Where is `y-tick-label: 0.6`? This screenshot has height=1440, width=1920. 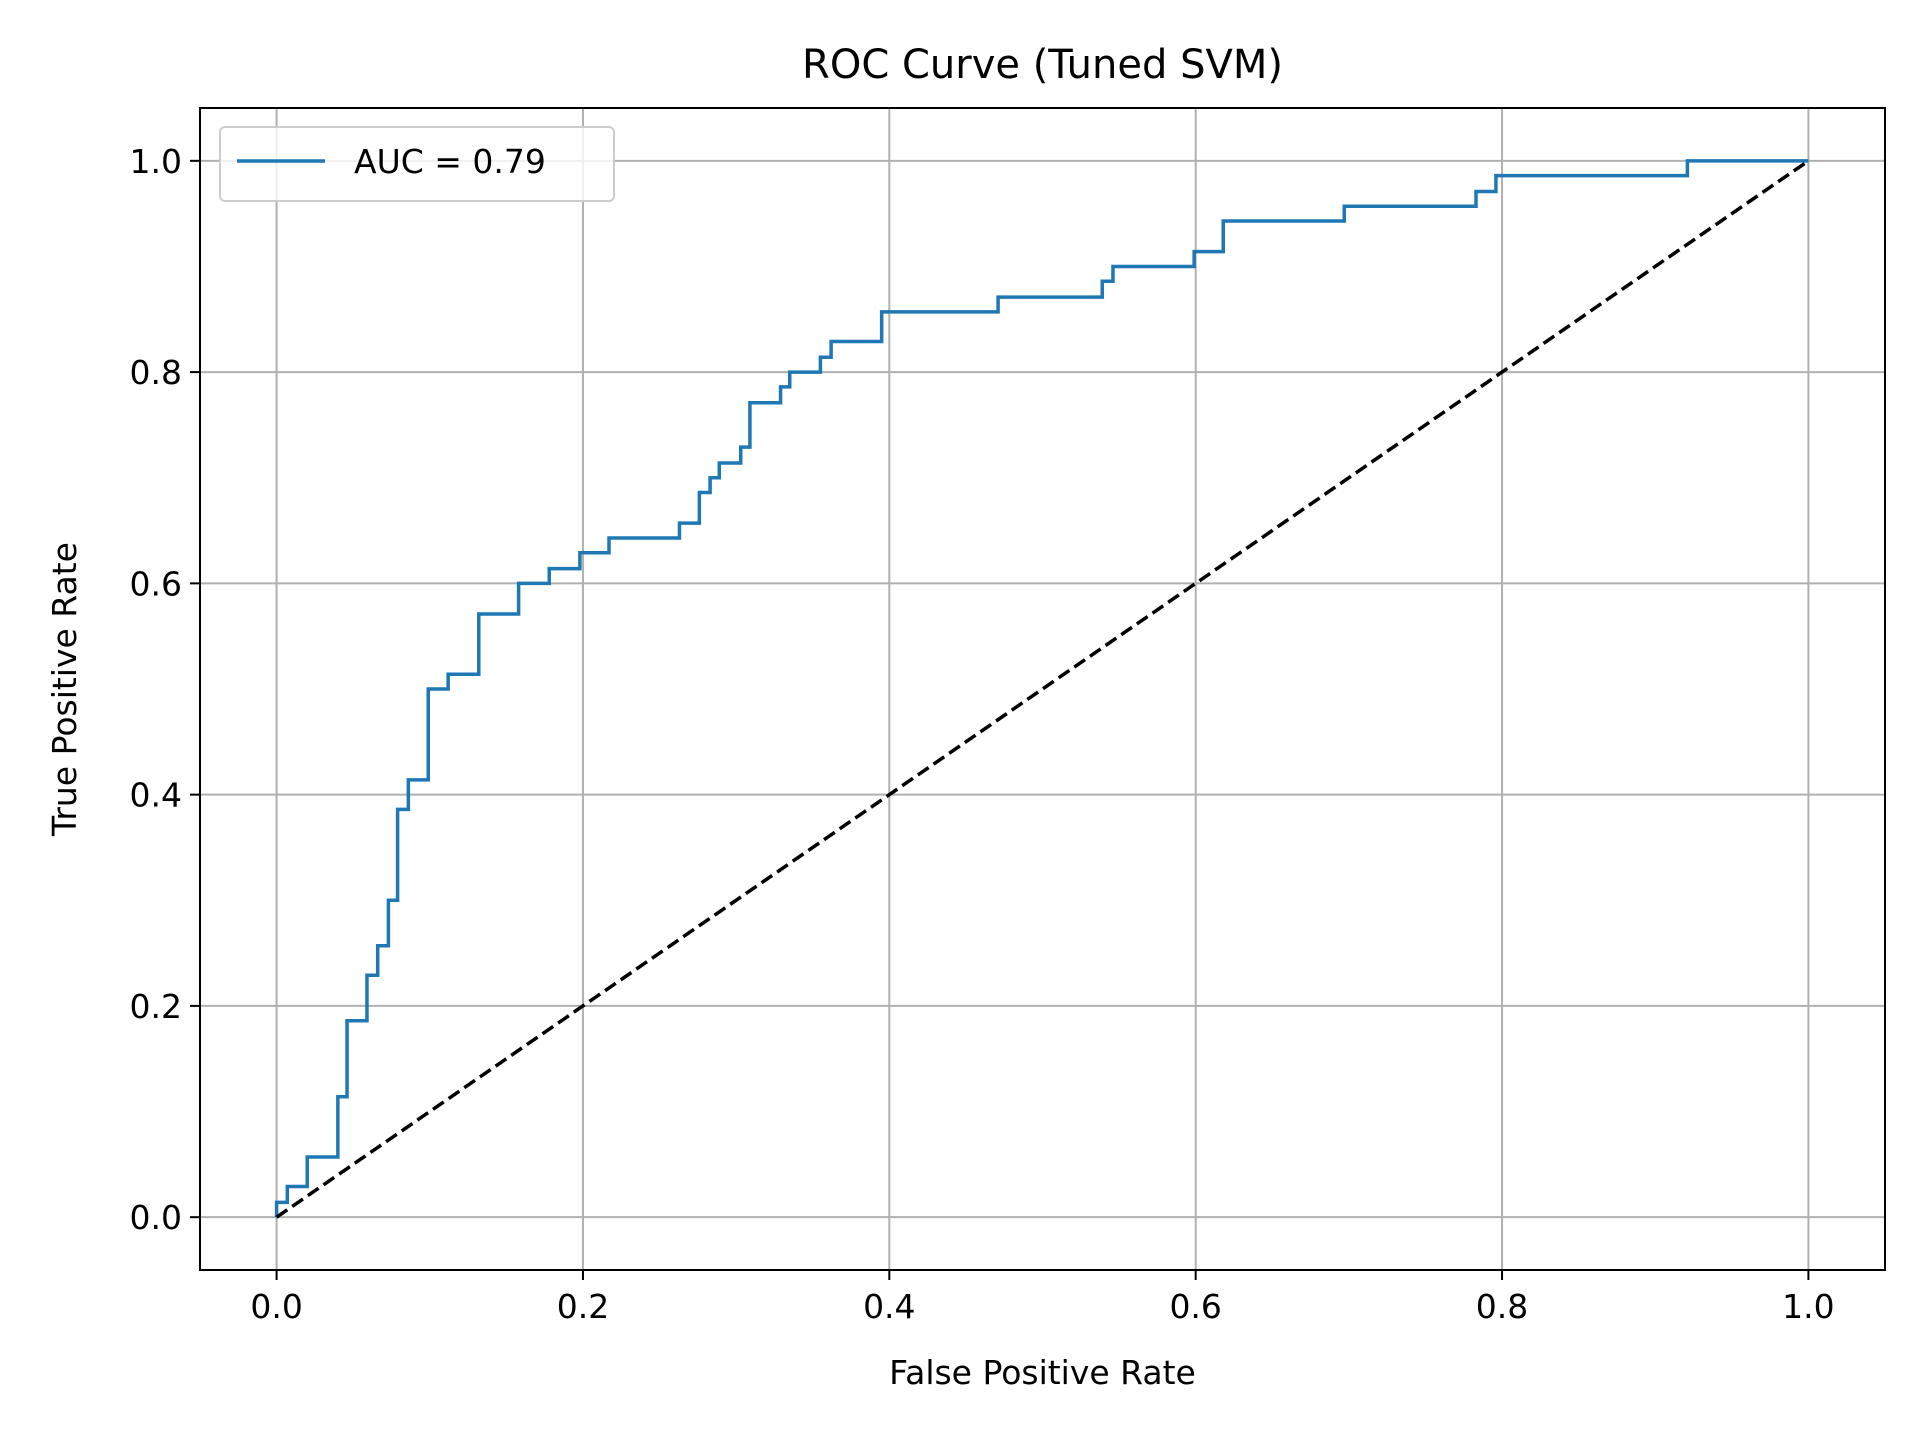 y-tick-label: 0.6 is located at coordinates (156, 583).